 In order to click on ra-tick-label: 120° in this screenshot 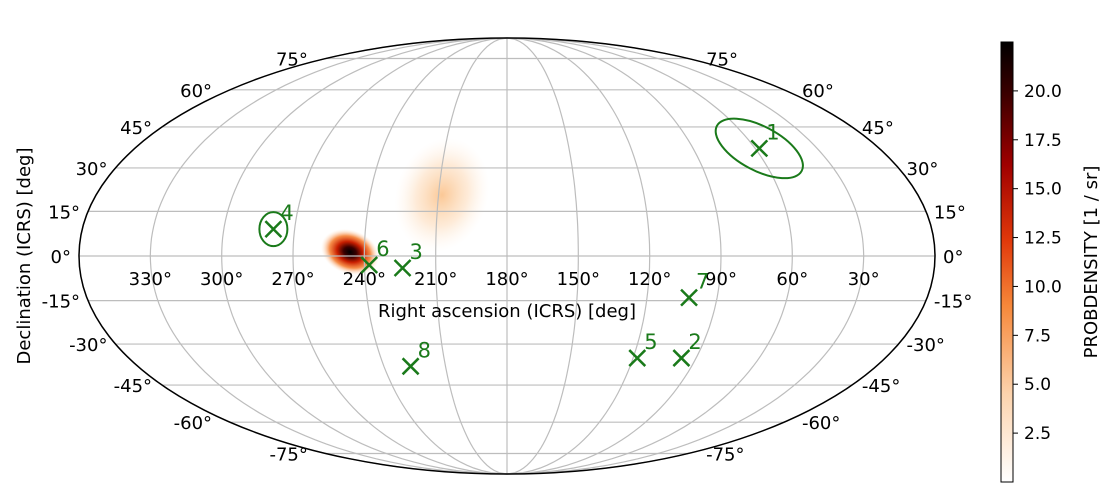, I will do `click(649, 279)`.